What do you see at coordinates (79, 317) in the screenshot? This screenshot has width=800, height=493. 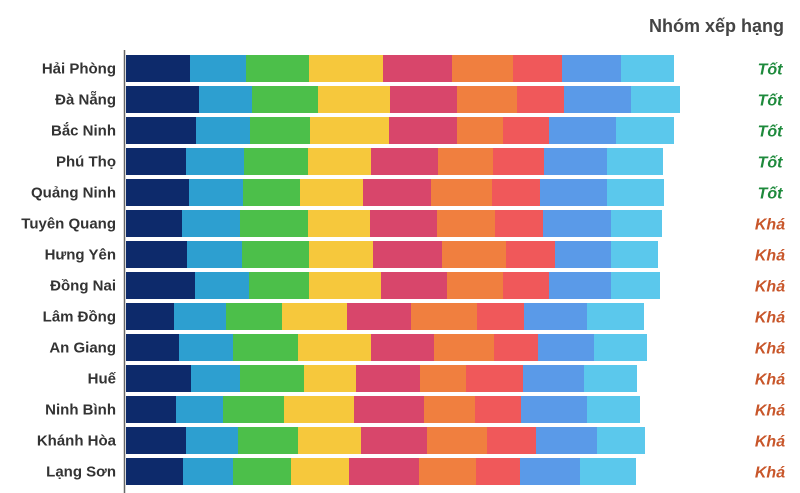 I see `row-label: Lâm Đồng` at bounding box center [79, 317].